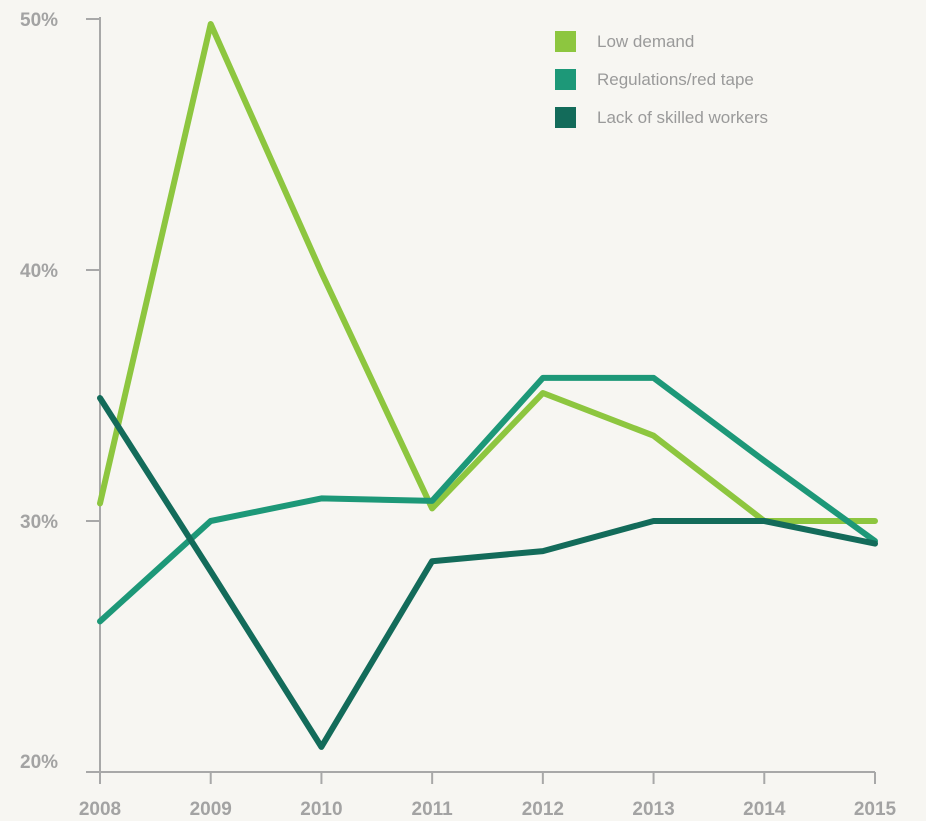 This screenshot has height=821, width=926. What do you see at coordinates (39, 271) in the screenshot?
I see `y-tick-label: 40%` at bounding box center [39, 271].